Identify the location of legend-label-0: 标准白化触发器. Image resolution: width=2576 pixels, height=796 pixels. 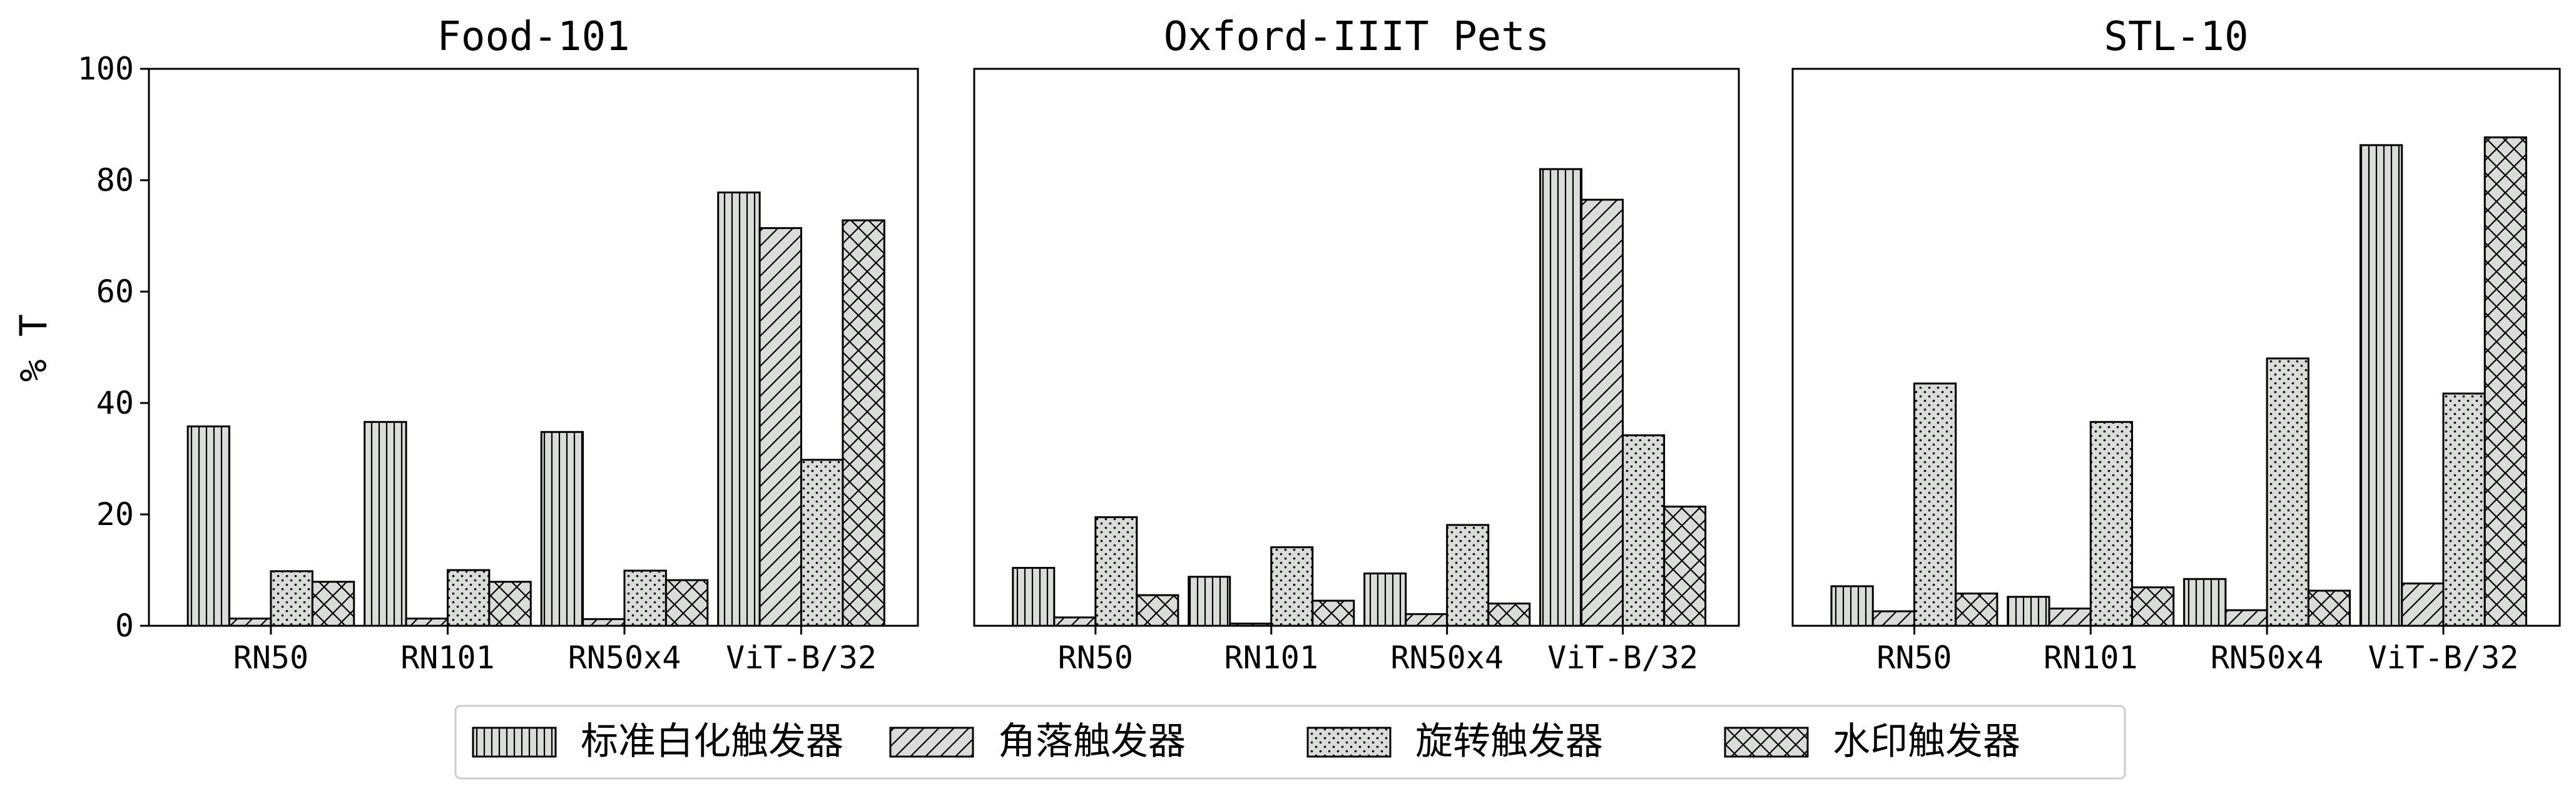
(712, 741).